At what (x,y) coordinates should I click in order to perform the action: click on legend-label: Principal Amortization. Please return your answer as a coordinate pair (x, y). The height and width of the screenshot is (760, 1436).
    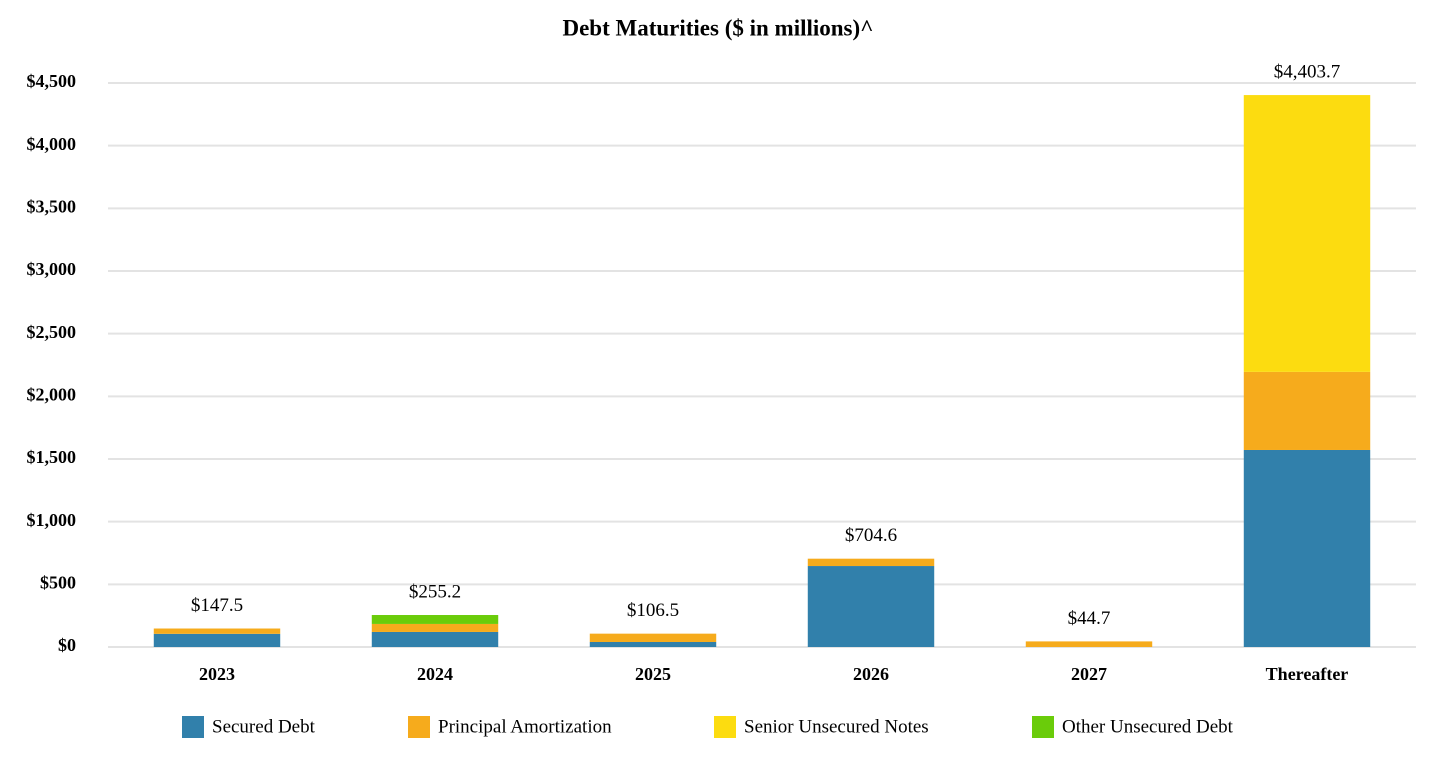
    Looking at the image, I should click on (525, 726).